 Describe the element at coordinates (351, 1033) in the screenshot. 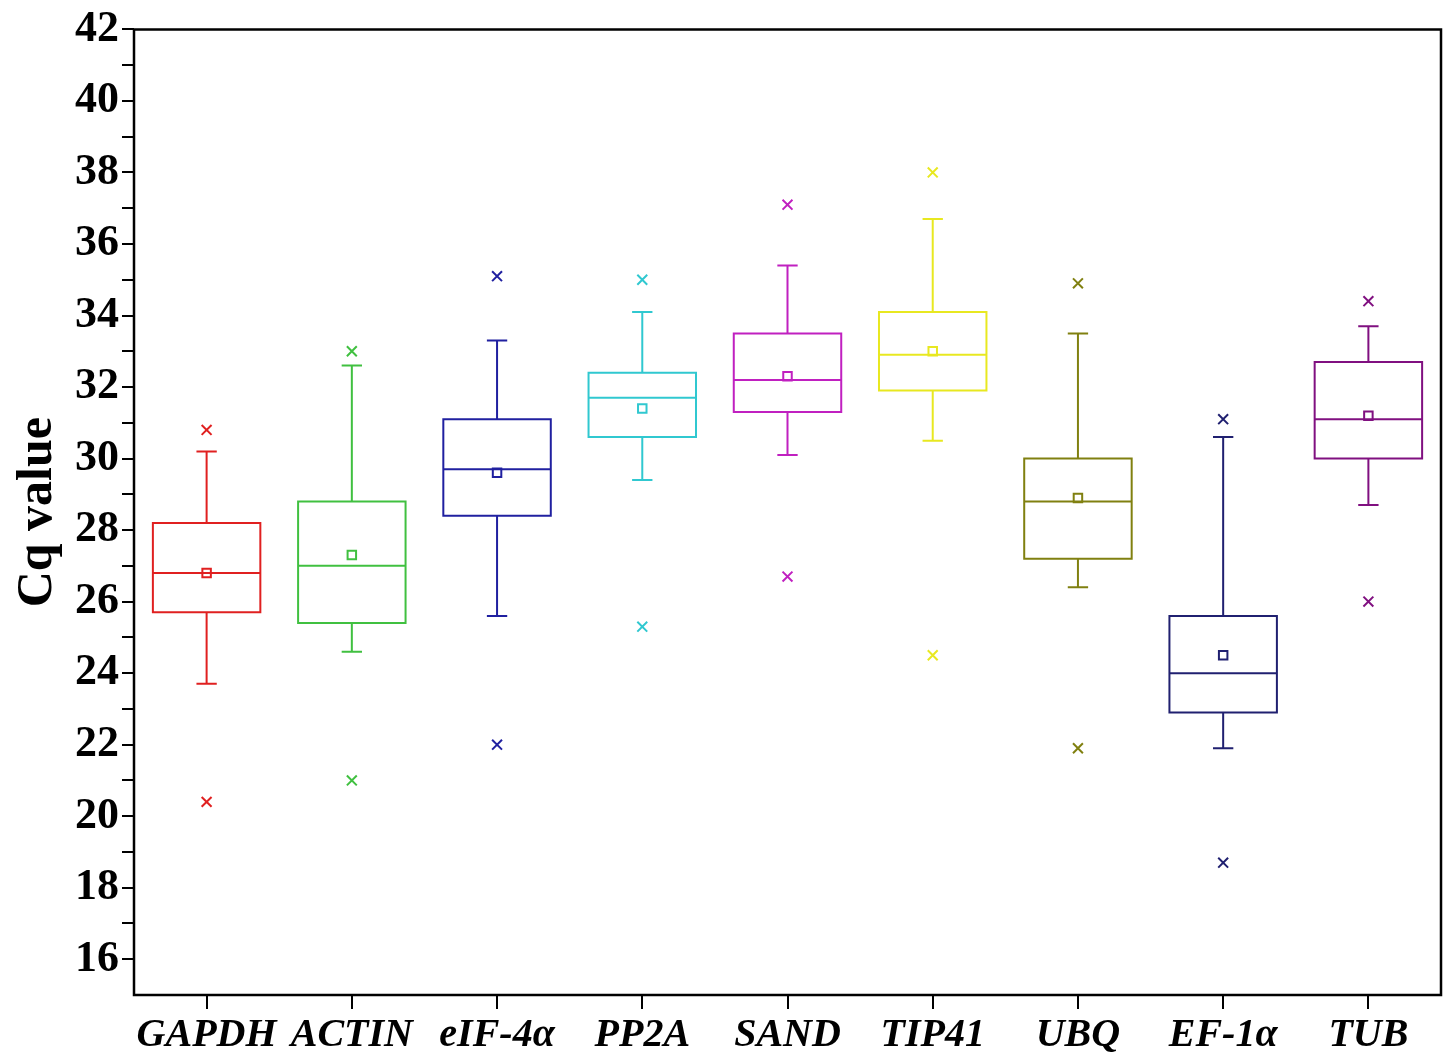

I see `x-tick-label: ACTIN` at that location.